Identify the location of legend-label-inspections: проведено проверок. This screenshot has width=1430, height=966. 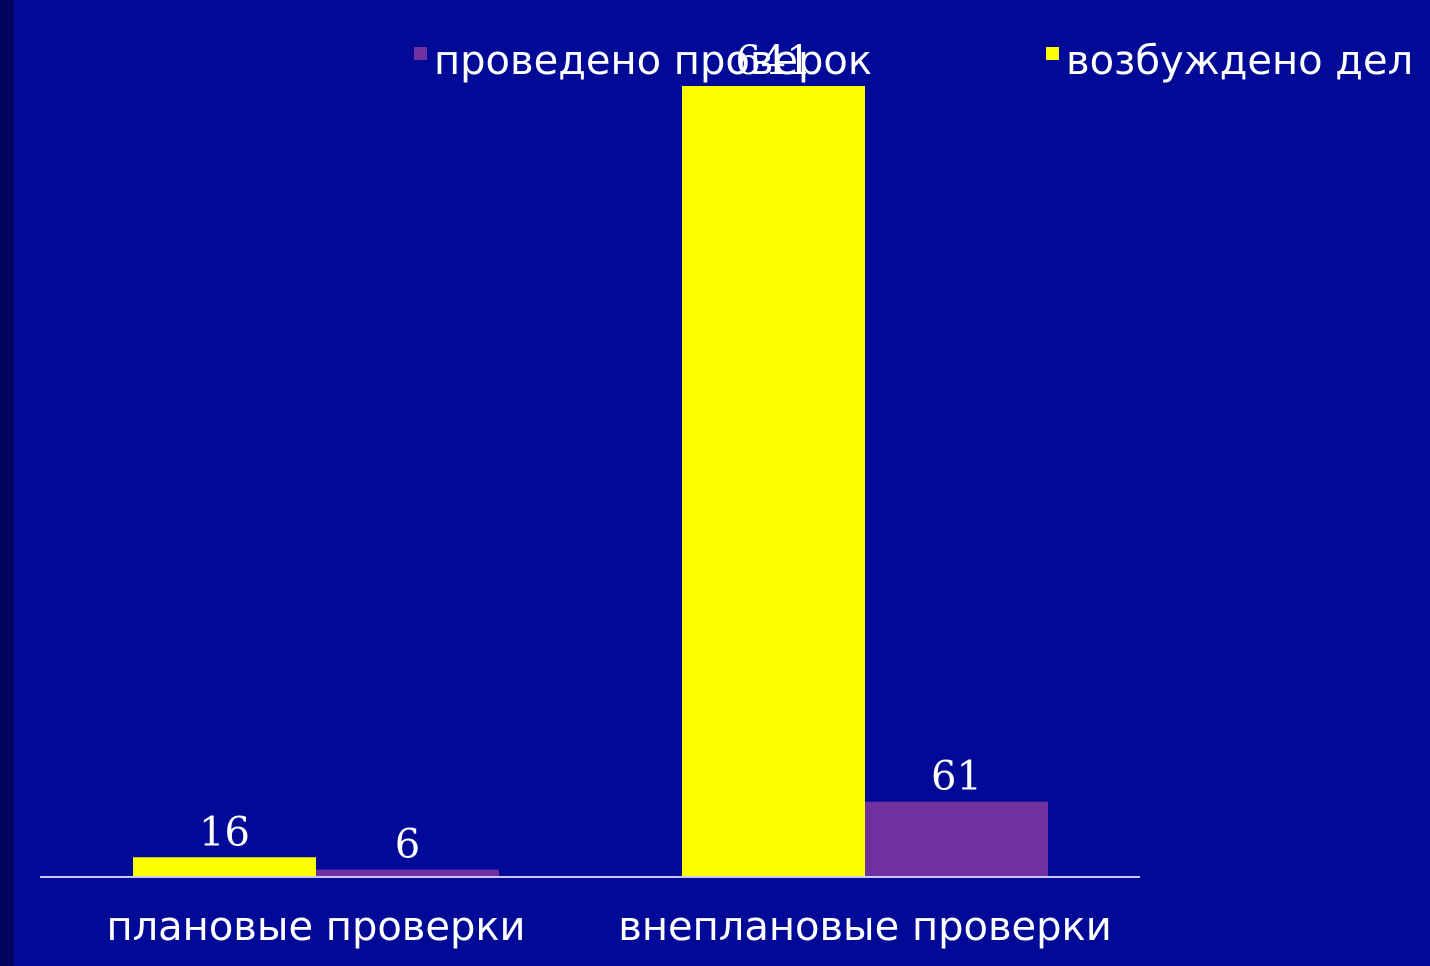
(653, 61).